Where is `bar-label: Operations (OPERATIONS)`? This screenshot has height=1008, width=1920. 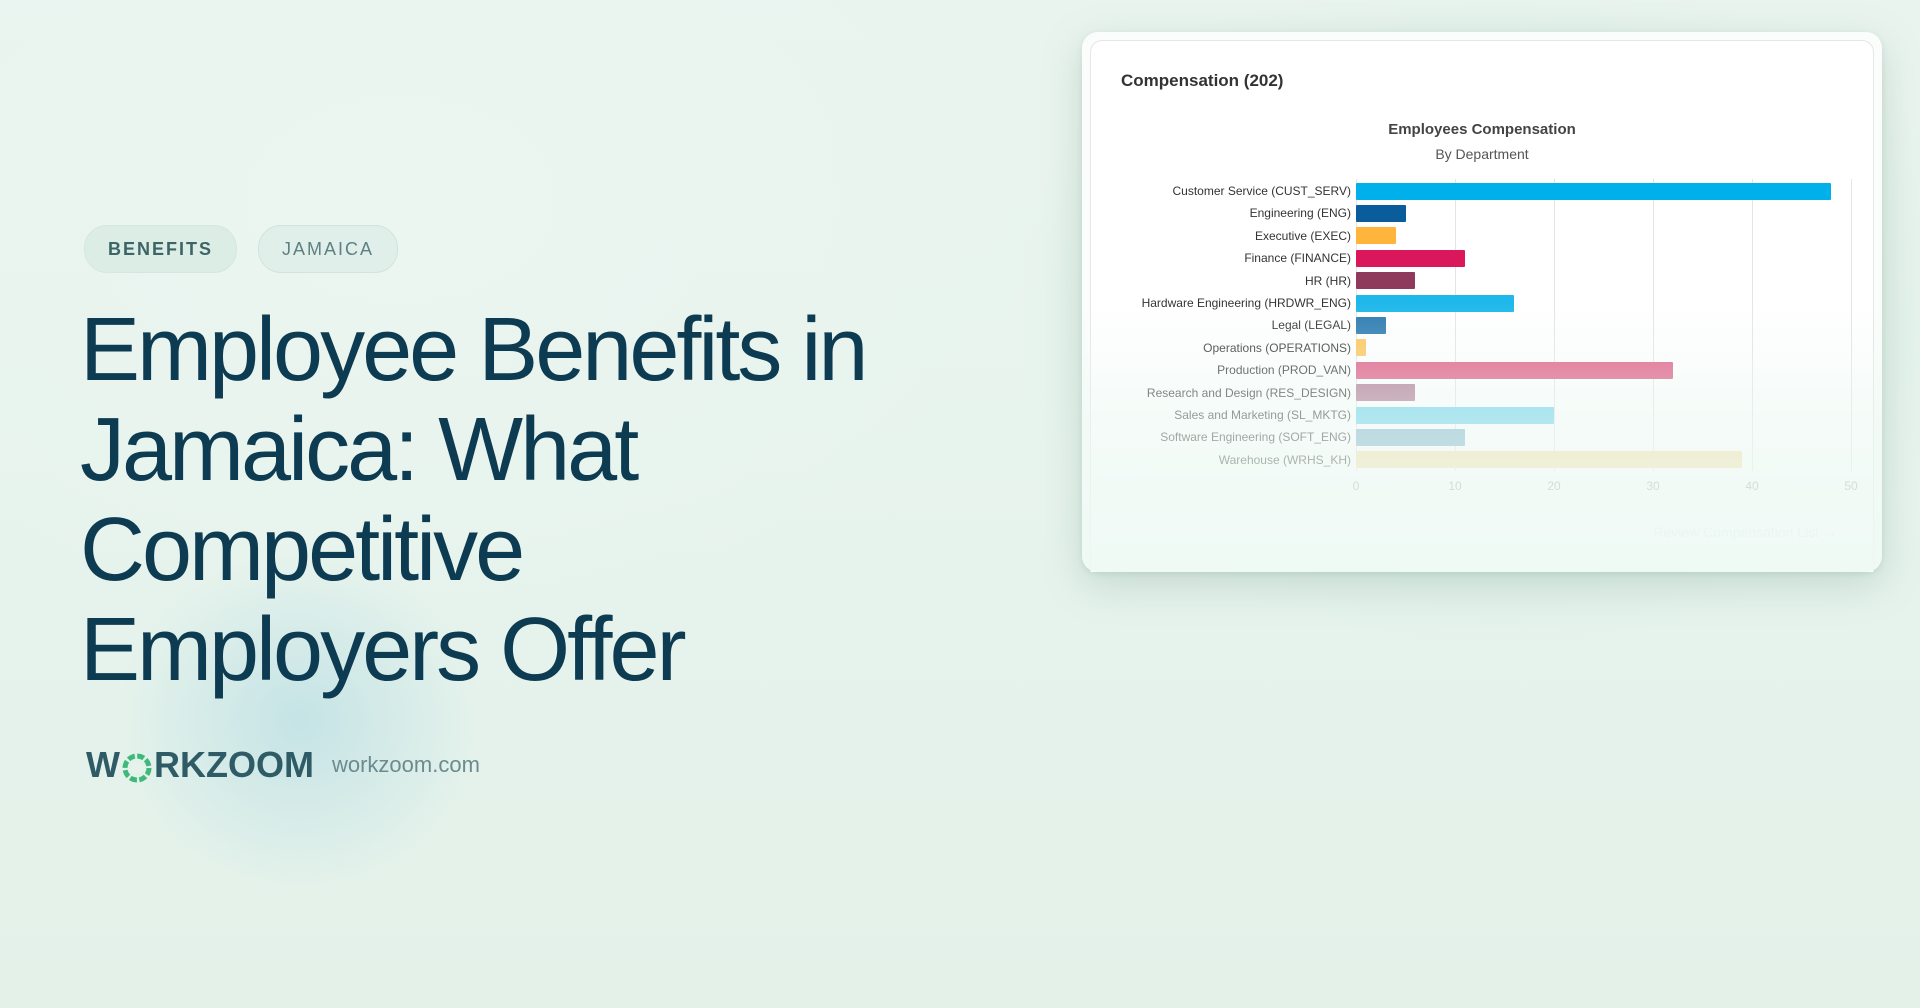
bar-label: Operations (OPERATIONS) is located at coordinates (1277, 347).